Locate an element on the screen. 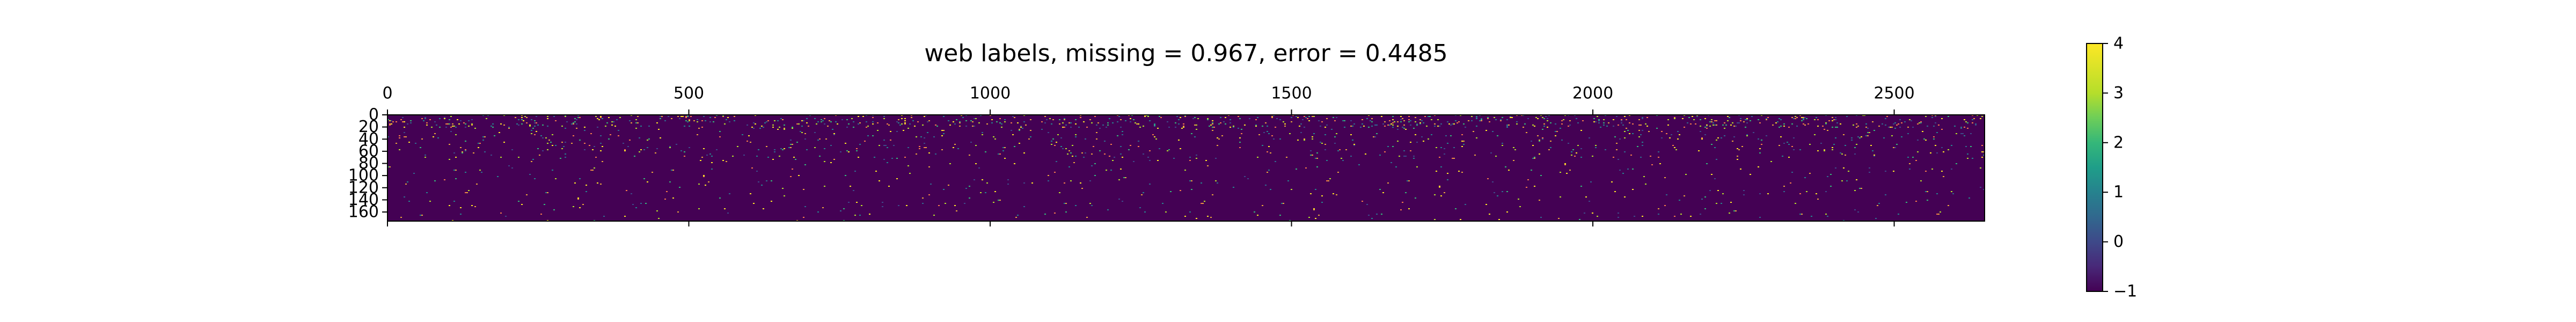  y-tick-label: 80 is located at coordinates (368, 163).